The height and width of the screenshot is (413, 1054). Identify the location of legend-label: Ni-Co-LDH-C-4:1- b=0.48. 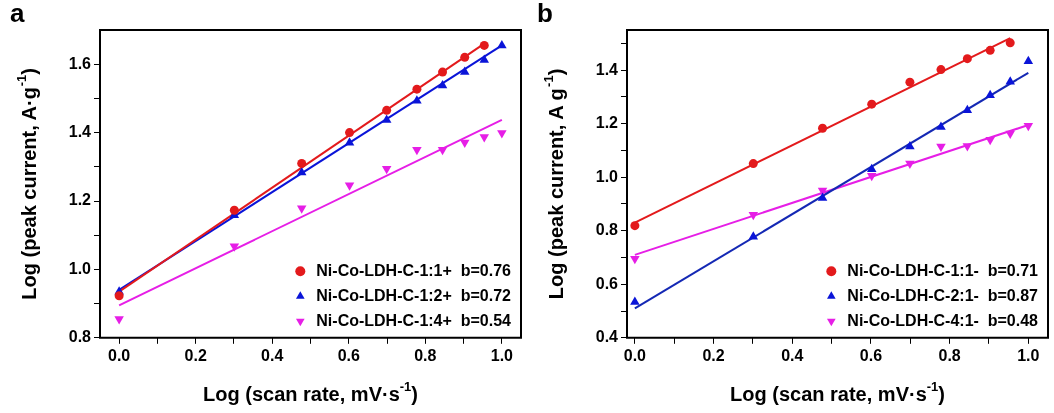
(943, 320).